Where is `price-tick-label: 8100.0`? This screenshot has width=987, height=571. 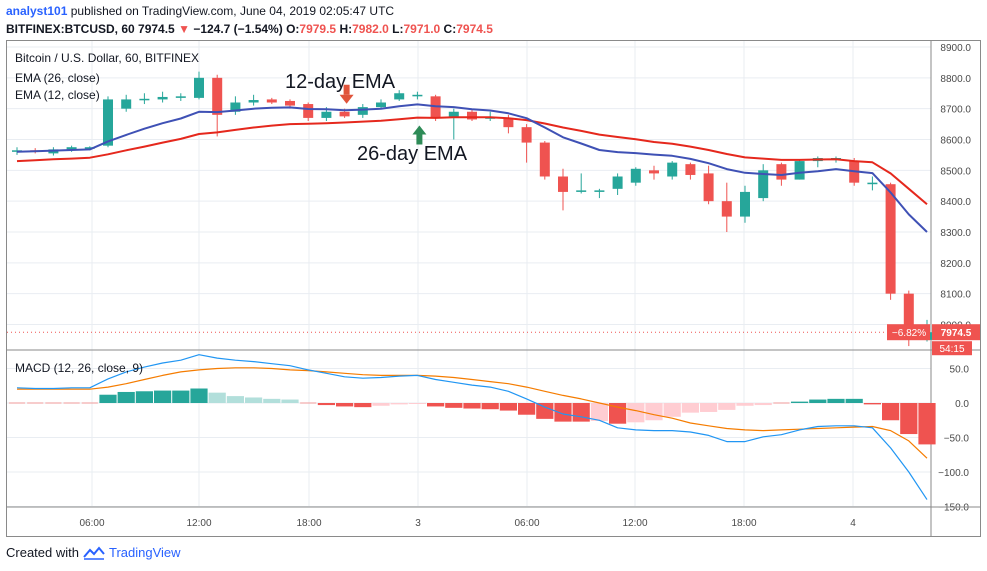 price-tick-label: 8100.0 is located at coordinates (955, 295).